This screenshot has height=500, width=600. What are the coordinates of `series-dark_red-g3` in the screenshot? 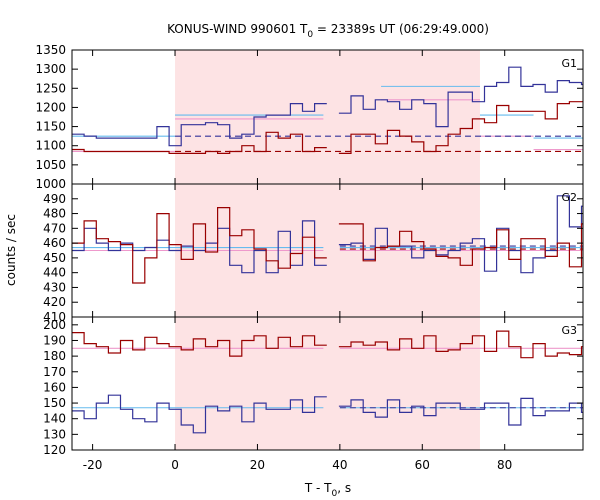 It's located at (327, 344).